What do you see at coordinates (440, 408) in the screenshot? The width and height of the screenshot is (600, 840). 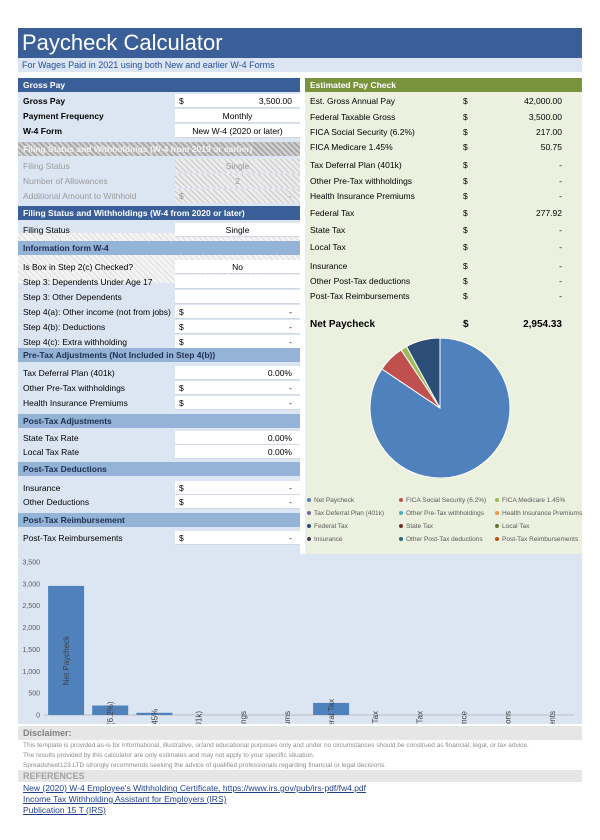 I see `pie-chart` at bounding box center [440, 408].